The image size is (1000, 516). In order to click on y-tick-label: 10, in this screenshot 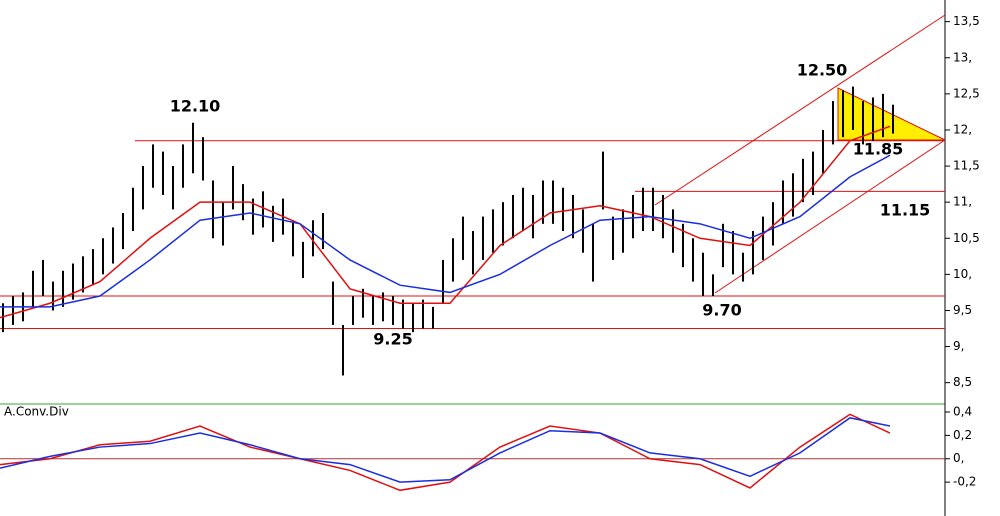, I will do `click(962, 274)`.